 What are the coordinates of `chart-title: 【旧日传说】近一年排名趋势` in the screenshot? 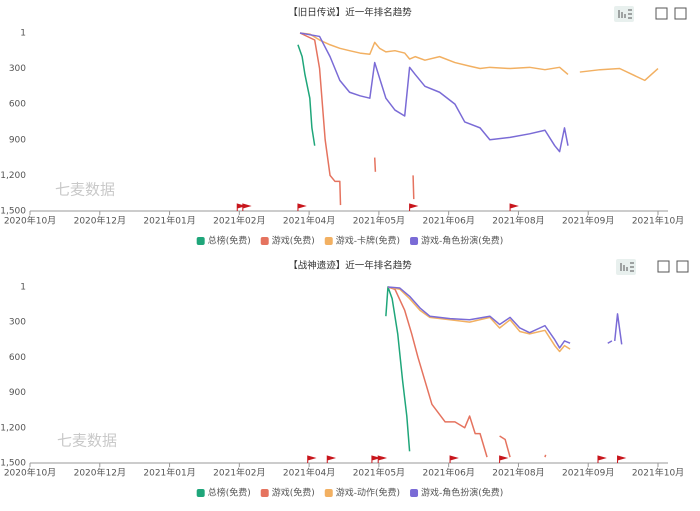 It's located at (350, 13).